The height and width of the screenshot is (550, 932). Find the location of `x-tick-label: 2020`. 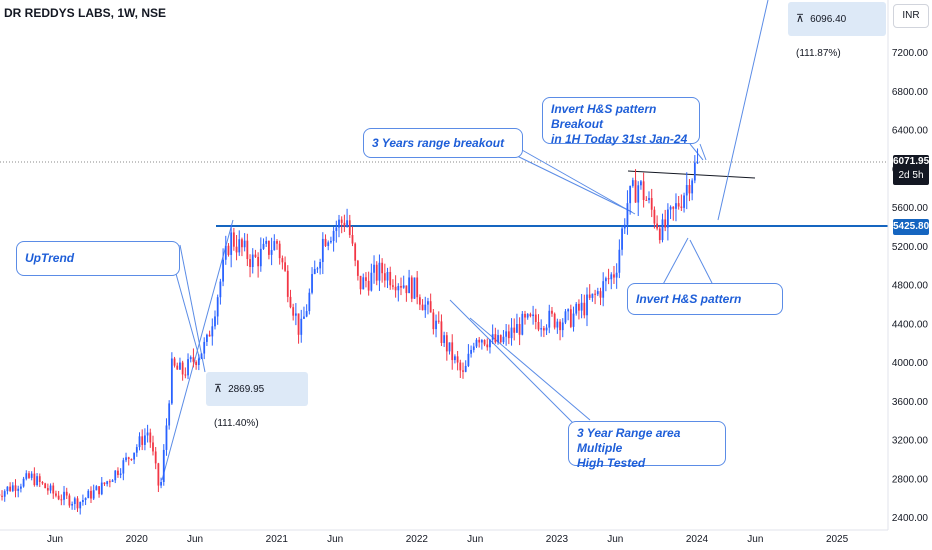

x-tick-label: 2020 is located at coordinates (137, 539).